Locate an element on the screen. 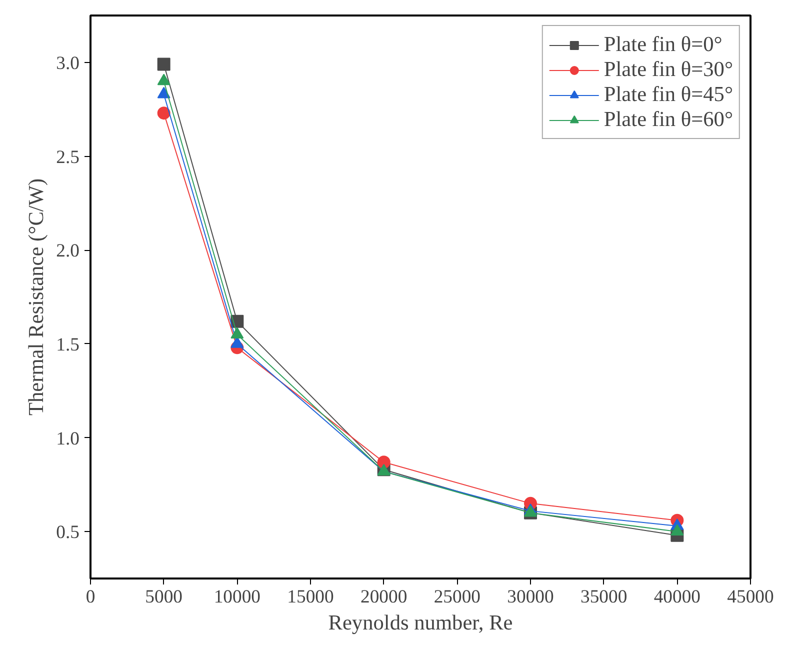 Image resolution: width=785 pixels, height=653 pixels. x-tick-label: 10000 is located at coordinates (237, 597).